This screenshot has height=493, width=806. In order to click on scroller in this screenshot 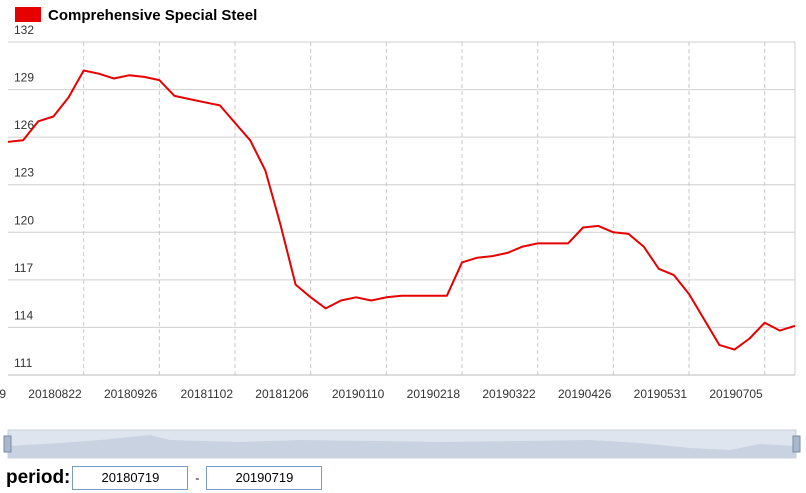, I will do `click(402, 444)`.